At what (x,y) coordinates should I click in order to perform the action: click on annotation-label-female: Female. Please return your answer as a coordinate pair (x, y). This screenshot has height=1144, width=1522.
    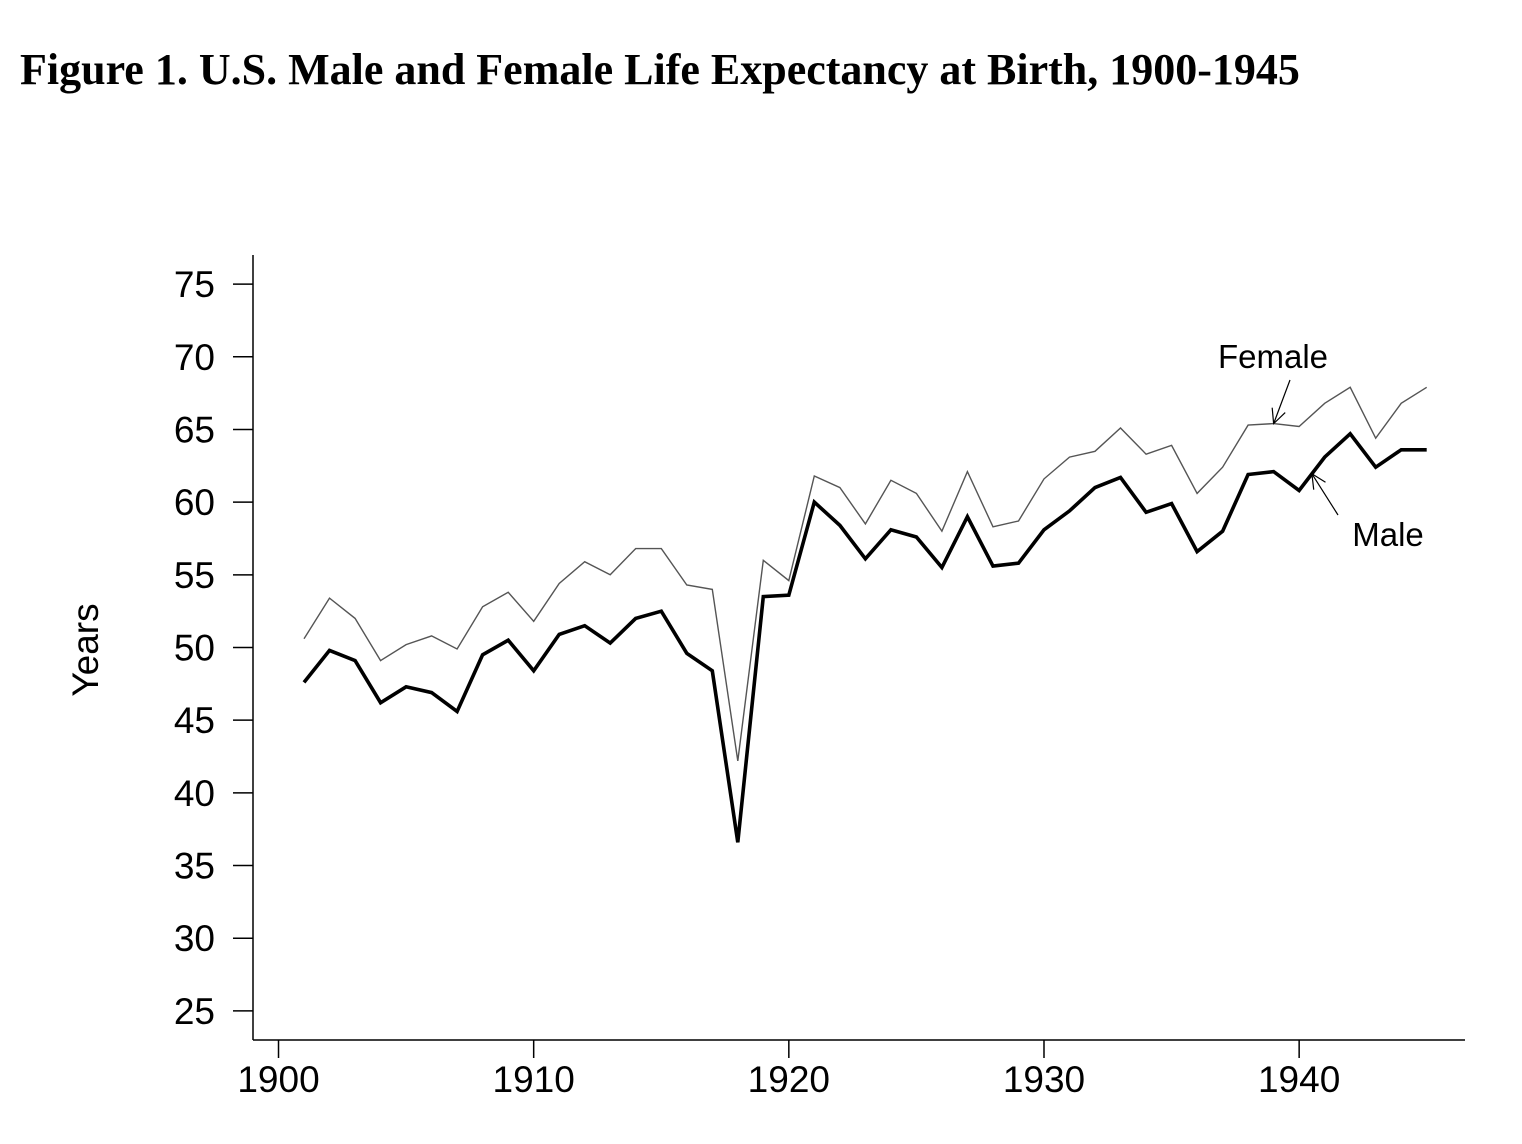
    Looking at the image, I should click on (1273, 356).